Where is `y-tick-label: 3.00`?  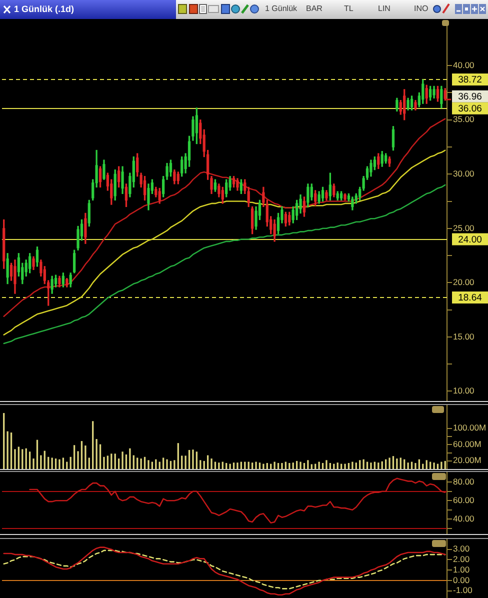
y-tick-label: 3.00 is located at coordinates (461, 549).